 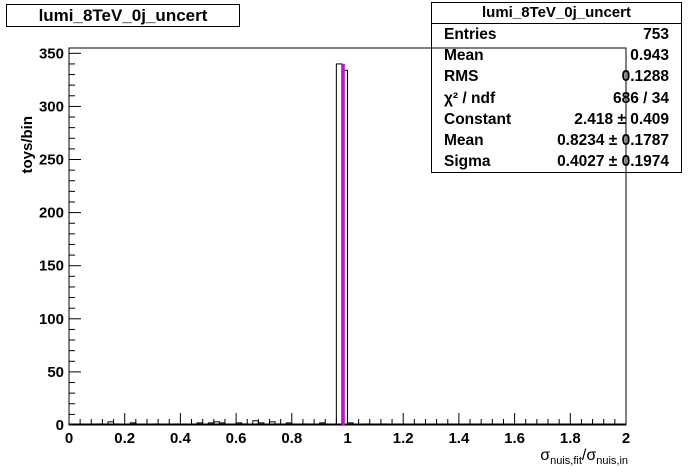 What do you see at coordinates (236, 438) in the screenshot?
I see `x-tick-label: 0.6` at bounding box center [236, 438].